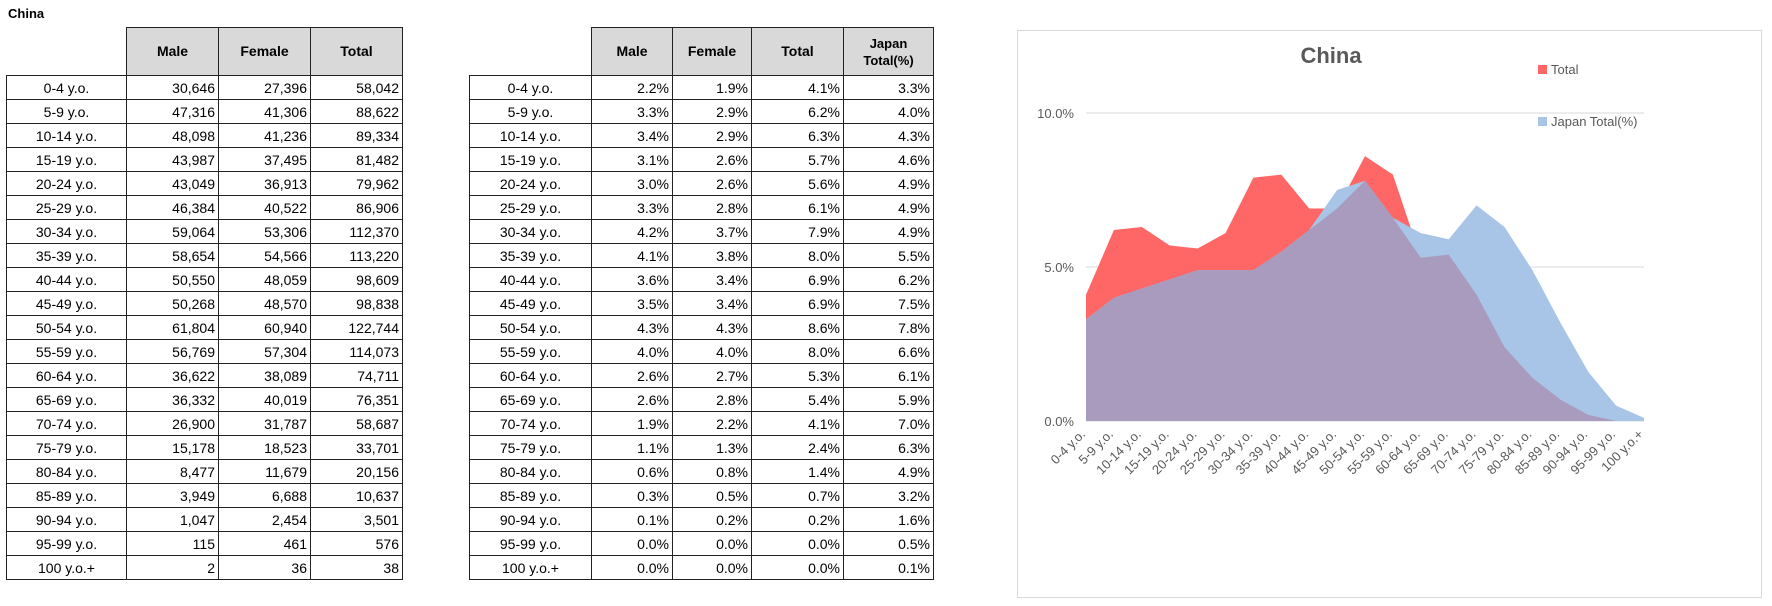  Describe the element at coordinates (712, 471) in the screenshot. I see `female-pct-cell: 0.8%` at that location.